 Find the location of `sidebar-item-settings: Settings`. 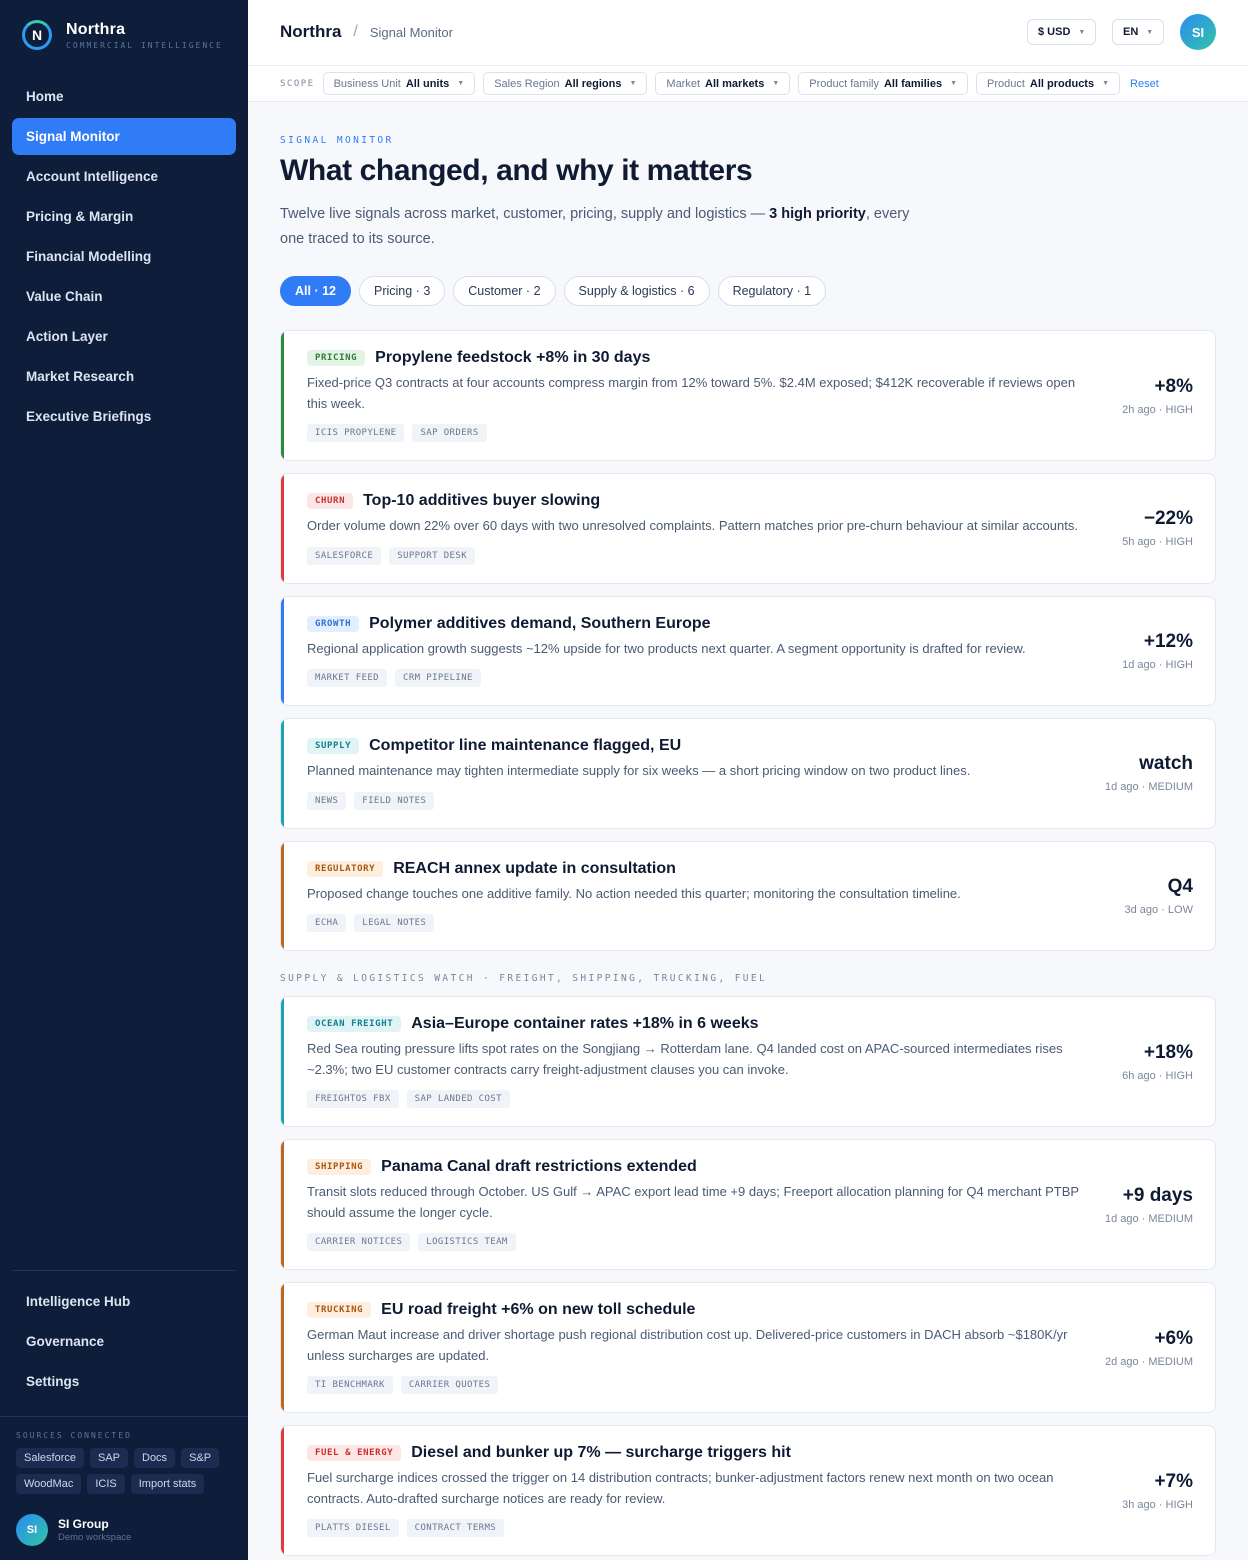

sidebar-item-settings: Settings is located at coordinates (53, 1381).